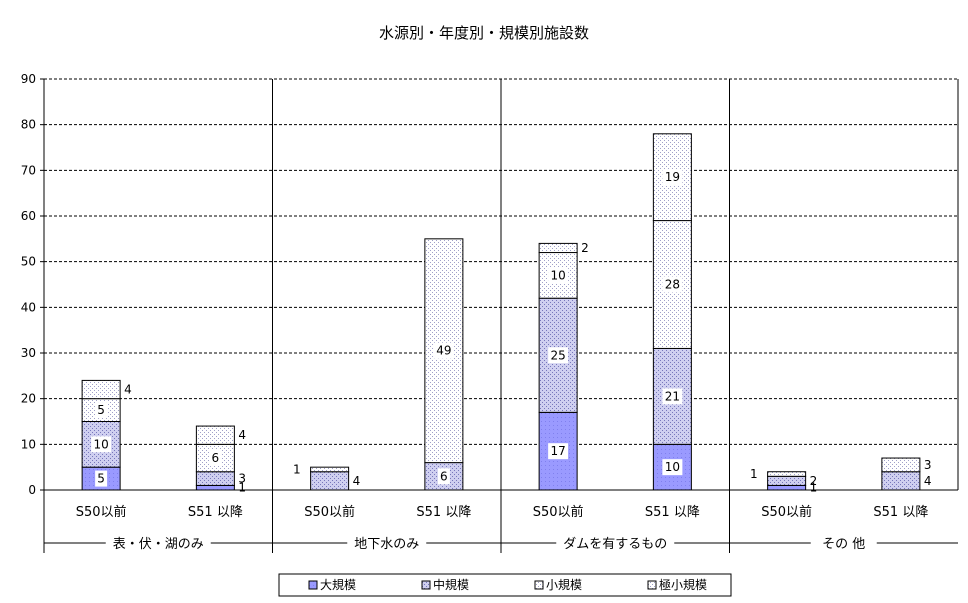 The height and width of the screenshot is (603, 968). I want to click on legend: 大規模 中規模 小規模 極小規模, so click(505, 585).